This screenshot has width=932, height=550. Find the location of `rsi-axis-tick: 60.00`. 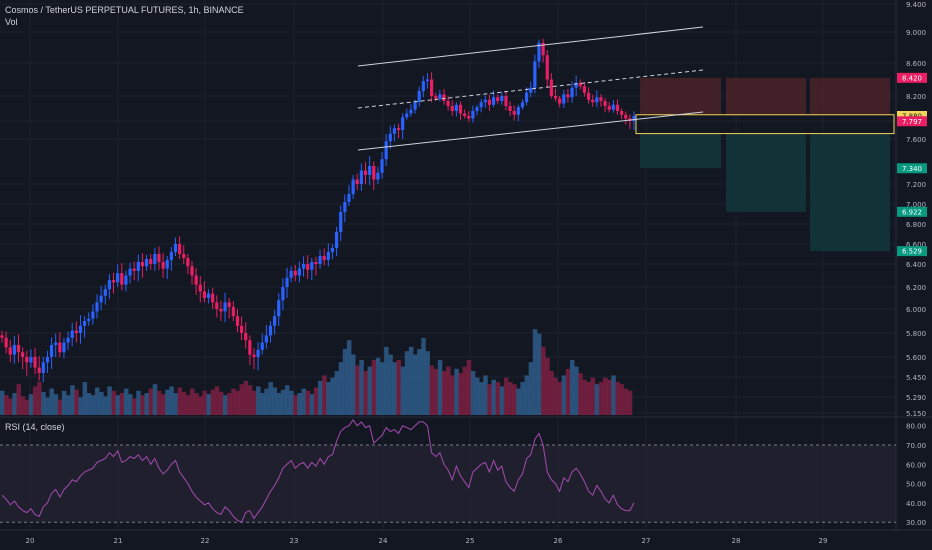

rsi-axis-tick: 60.00 is located at coordinates (916, 465).